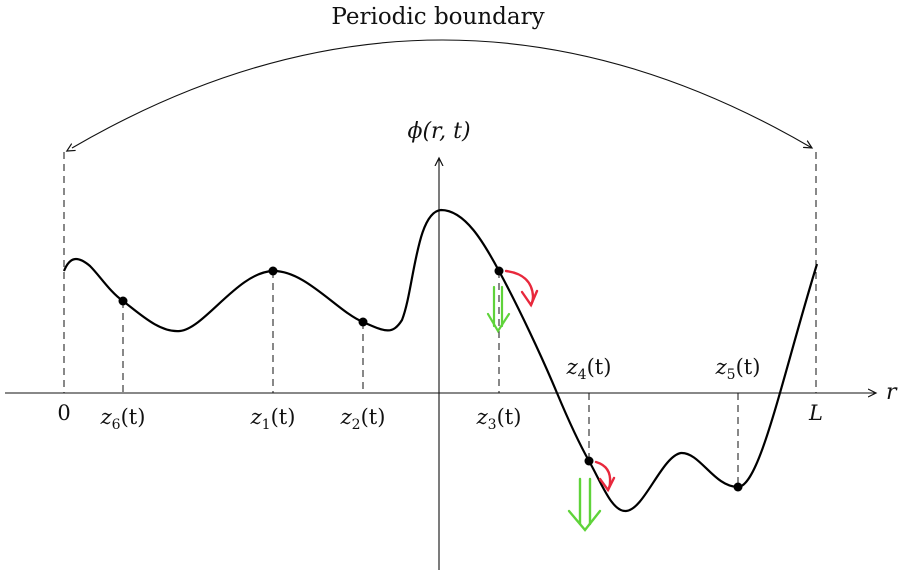 This screenshot has width=903, height=581. Describe the element at coordinates (123, 419) in the screenshot. I see `z6-label: z6(t)` at that location.